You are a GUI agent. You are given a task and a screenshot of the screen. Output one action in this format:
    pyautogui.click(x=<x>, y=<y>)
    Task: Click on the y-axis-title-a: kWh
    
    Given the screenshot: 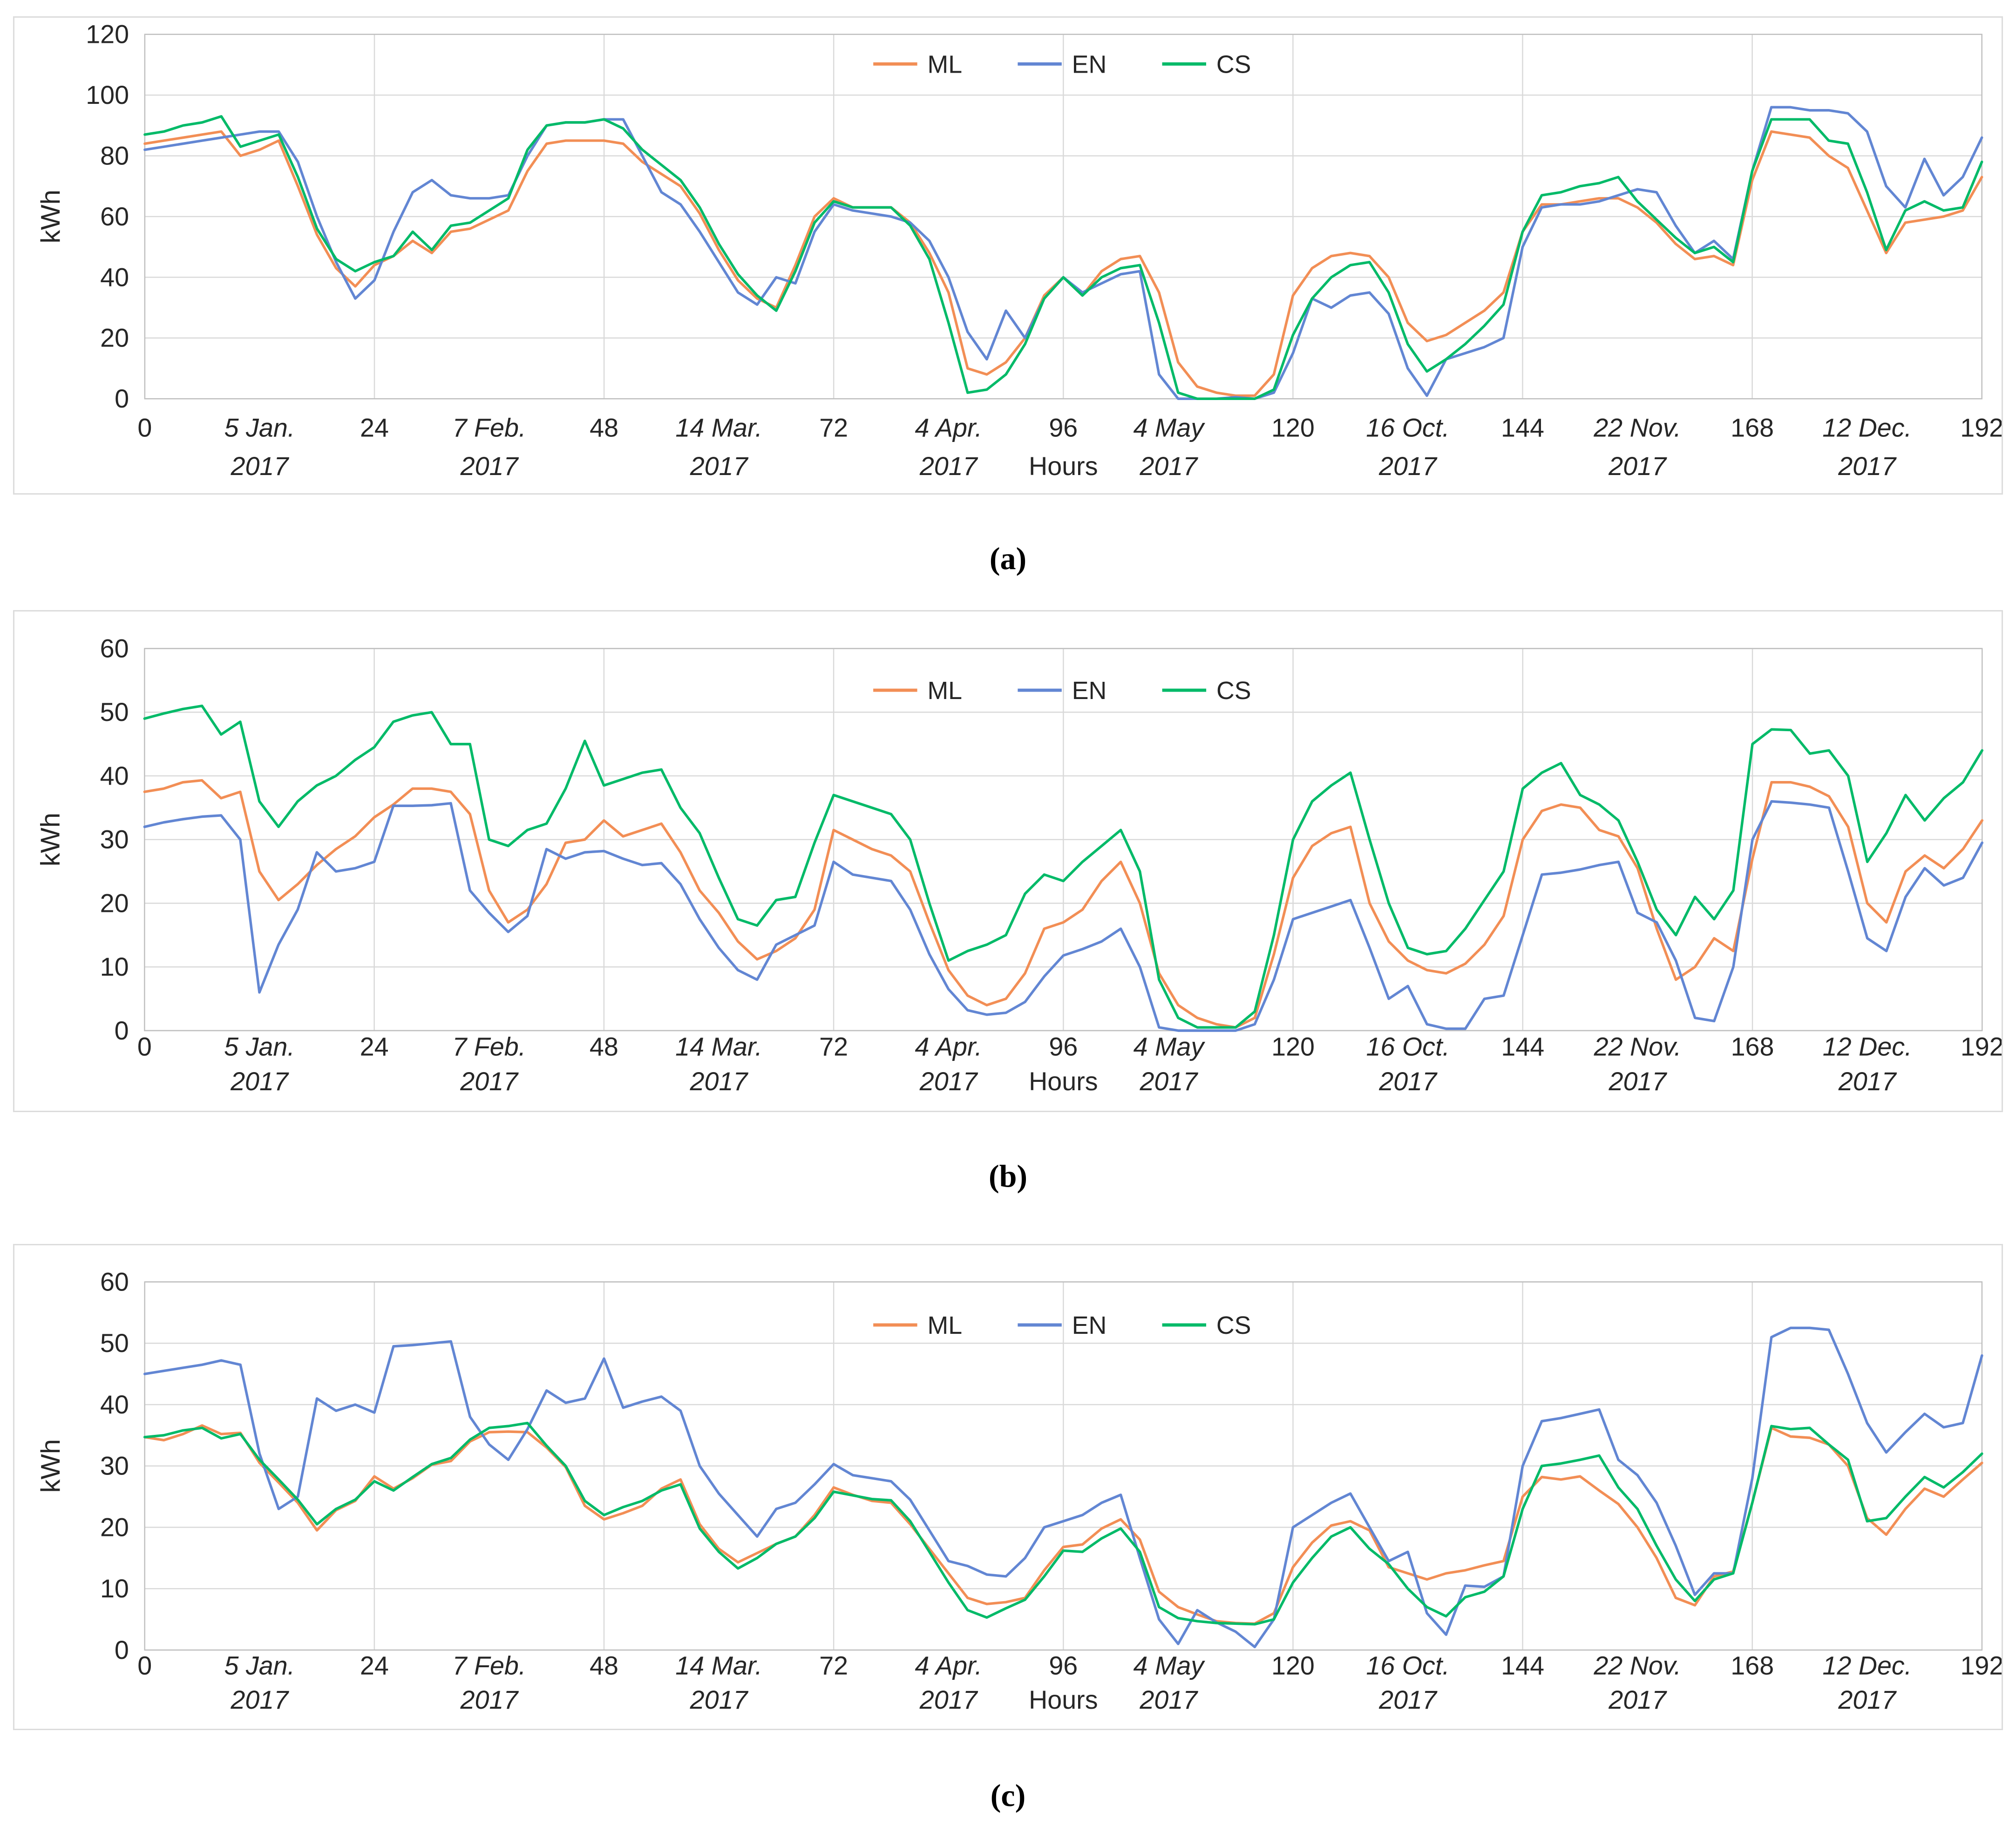 What is the action you would take?
    pyautogui.click(x=51, y=216)
    